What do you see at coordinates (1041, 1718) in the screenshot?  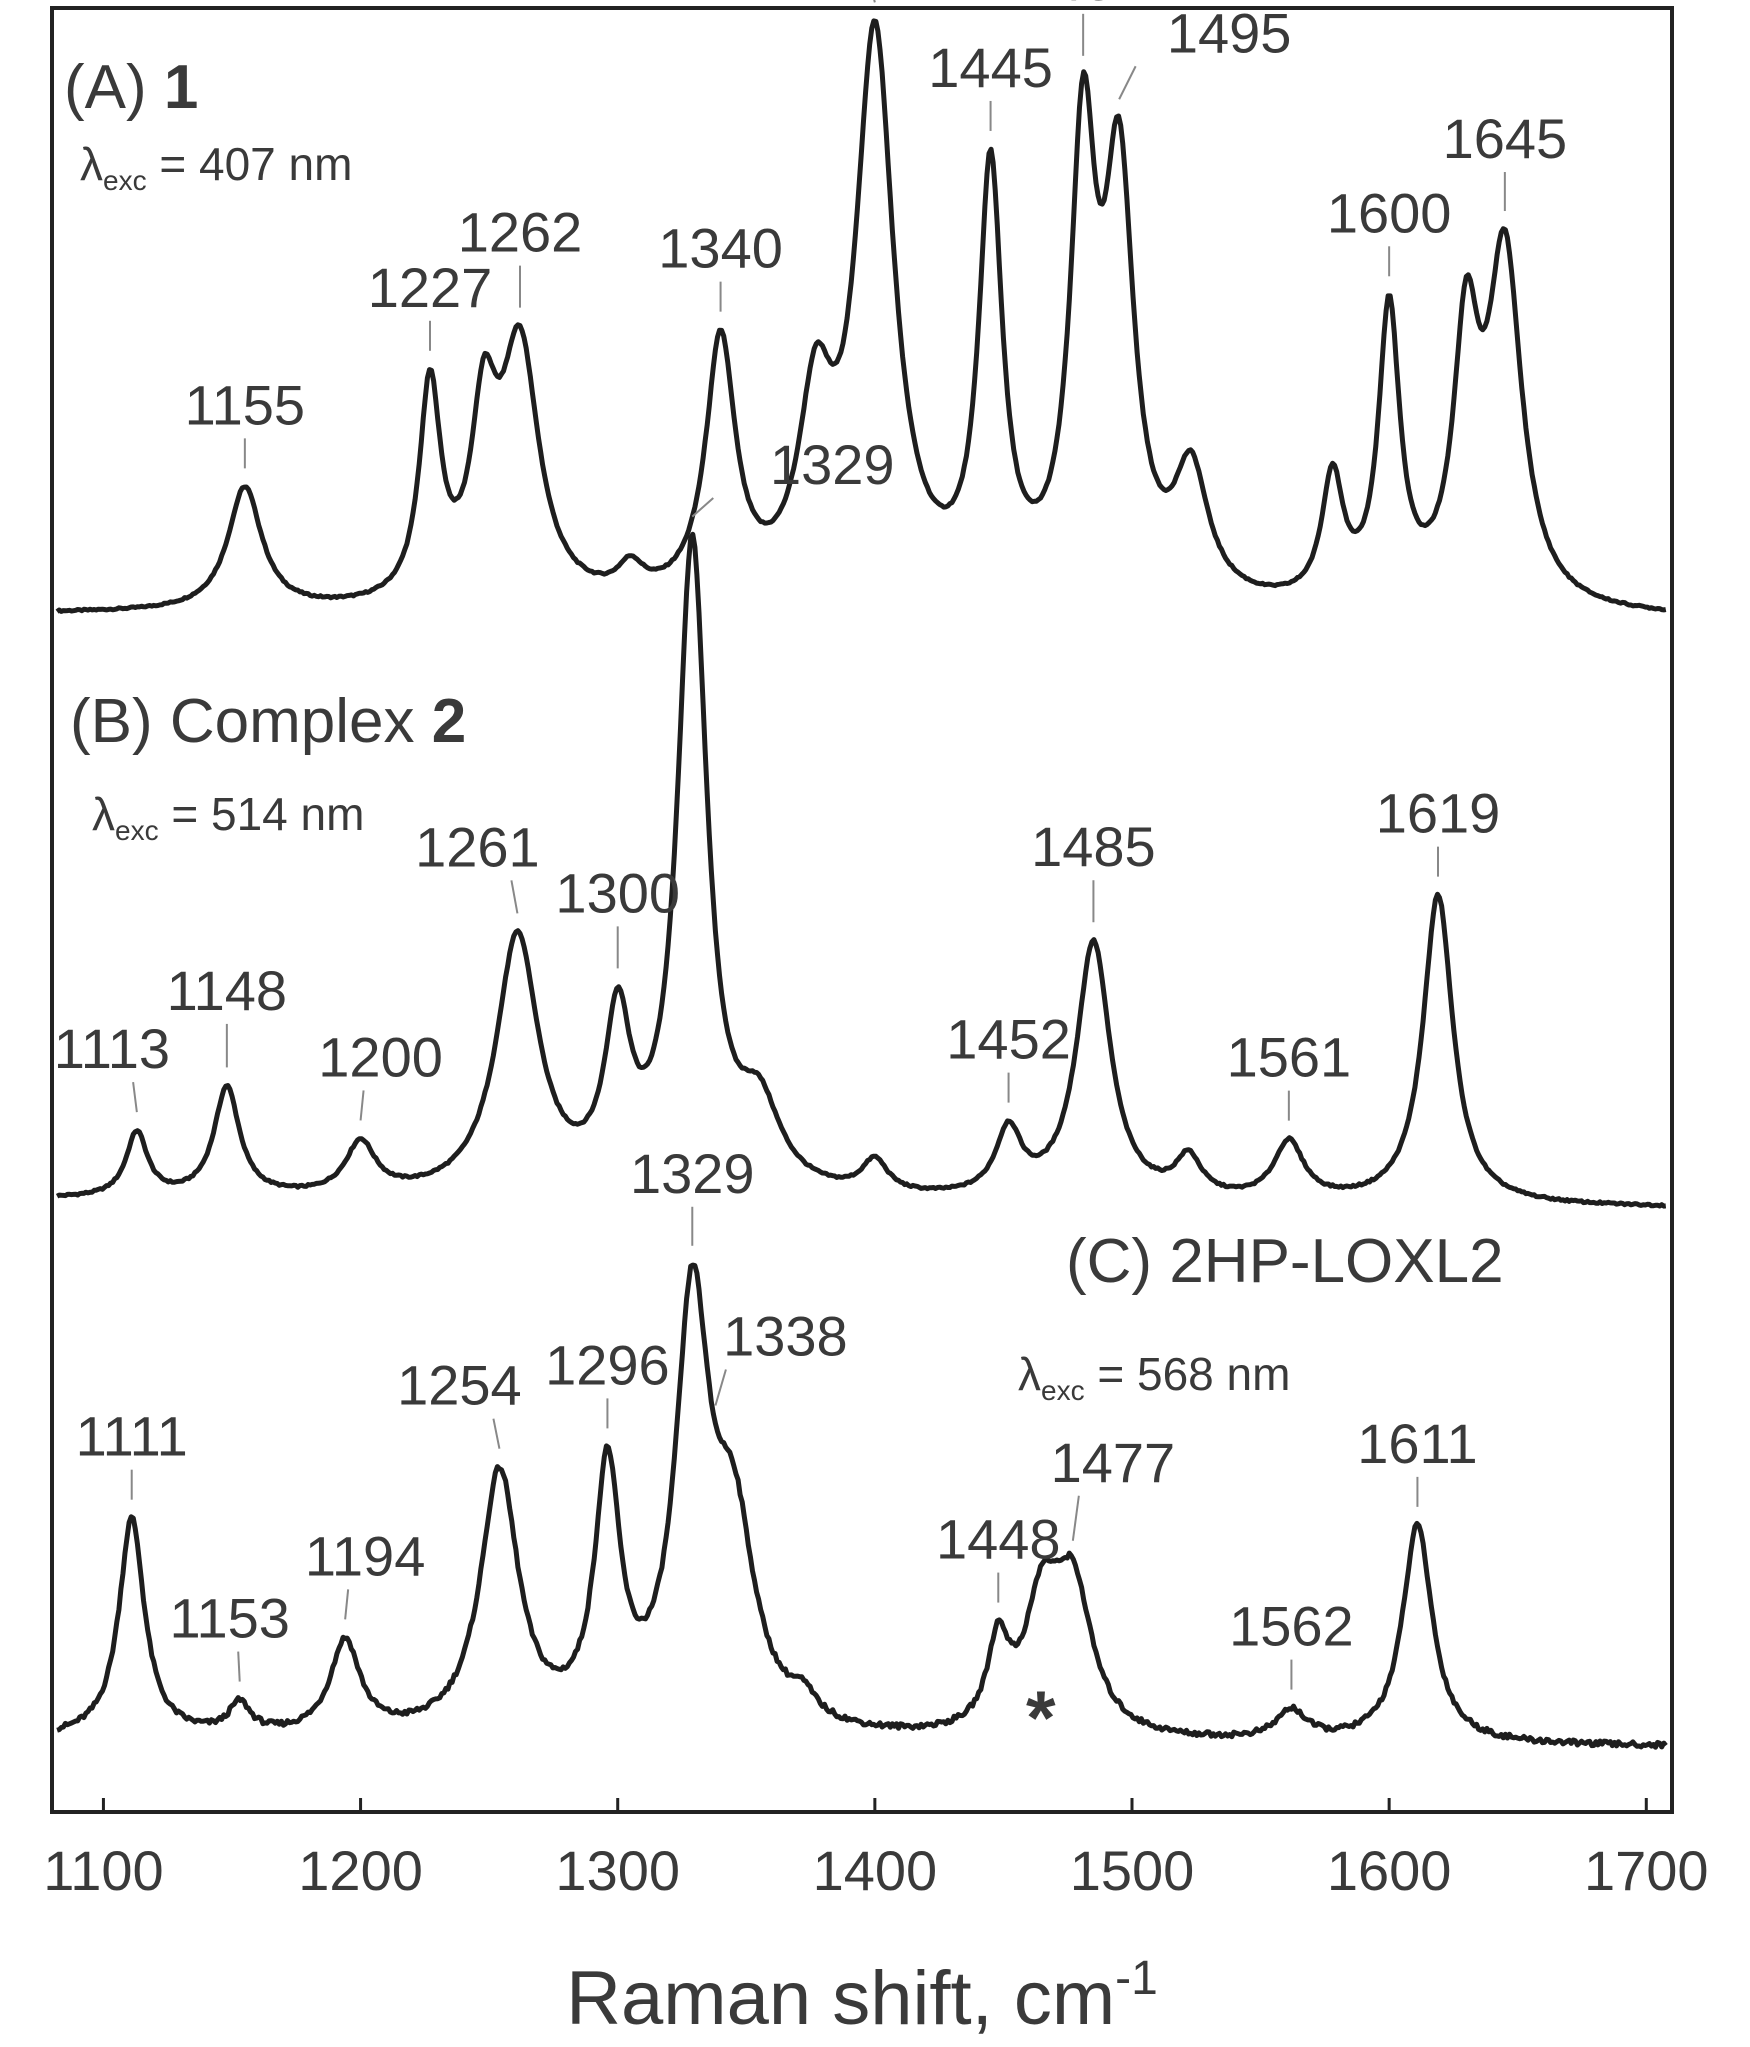 I see `asterisk-annotation: *` at bounding box center [1041, 1718].